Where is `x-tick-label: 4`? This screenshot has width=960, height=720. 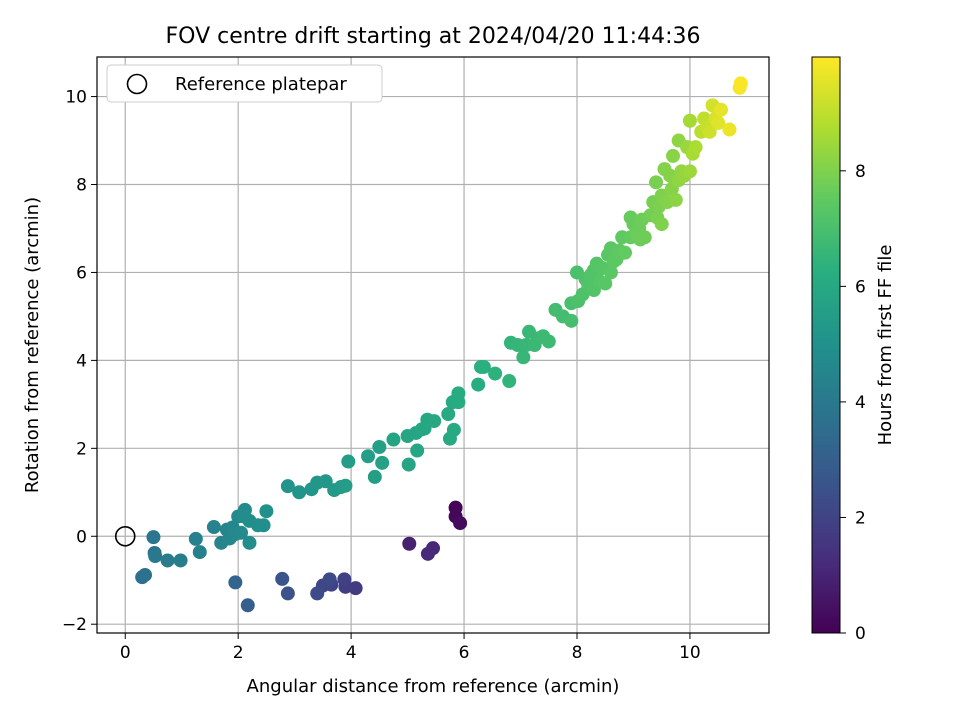 x-tick-label: 4 is located at coordinates (351, 653).